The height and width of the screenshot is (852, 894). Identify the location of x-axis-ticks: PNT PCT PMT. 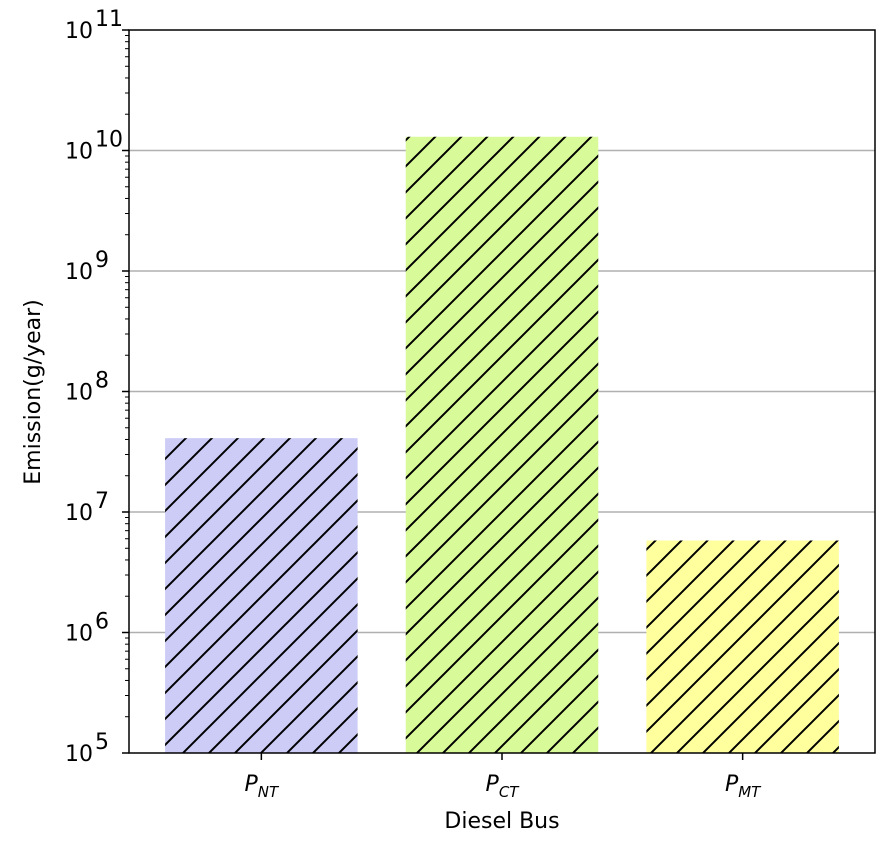
(503, 777).